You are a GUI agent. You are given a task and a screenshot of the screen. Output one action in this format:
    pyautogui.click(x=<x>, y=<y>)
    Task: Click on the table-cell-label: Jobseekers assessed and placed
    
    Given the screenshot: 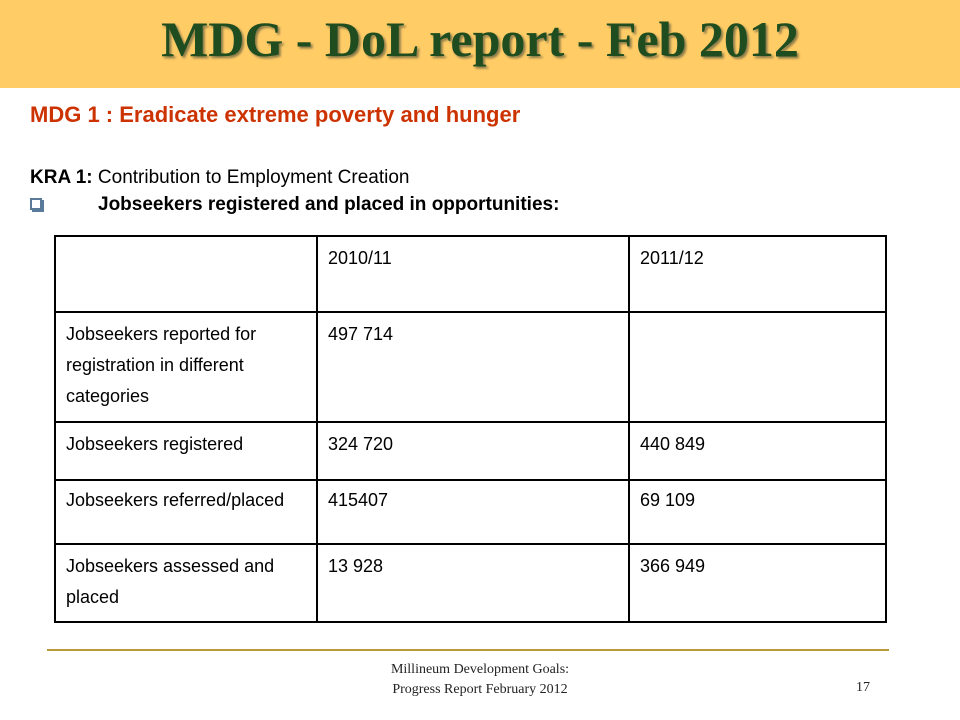 What is the action you would take?
    pyautogui.click(x=186, y=583)
    